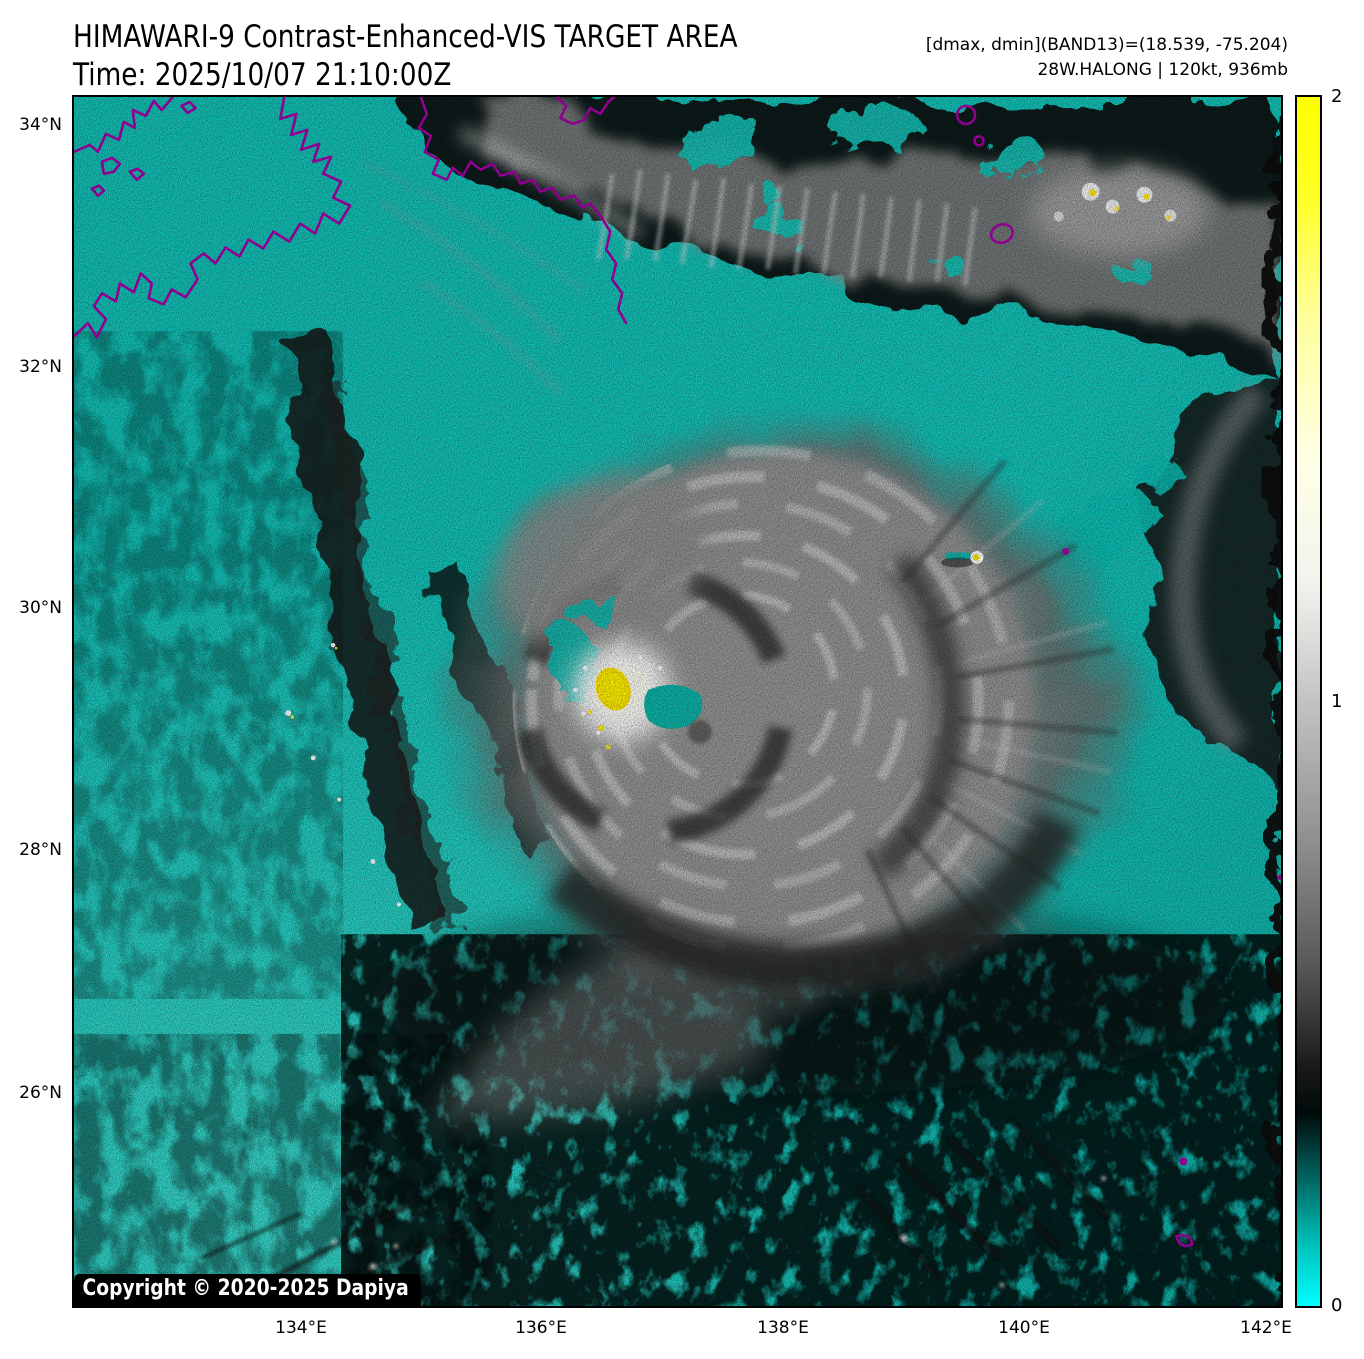 The height and width of the screenshot is (1359, 1364). What do you see at coordinates (1337, 96) in the screenshot?
I see `colorbar-tick-2: 2` at bounding box center [1337, 96].